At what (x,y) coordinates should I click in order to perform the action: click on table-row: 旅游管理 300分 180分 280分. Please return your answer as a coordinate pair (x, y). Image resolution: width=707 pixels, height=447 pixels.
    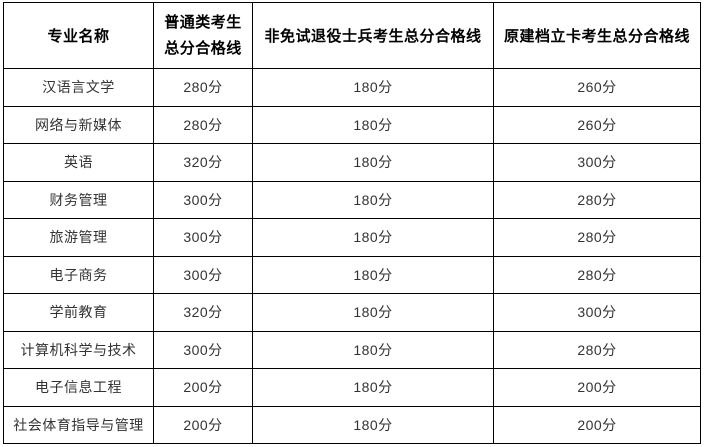
    Looking at the image, I should click on (352, 237).